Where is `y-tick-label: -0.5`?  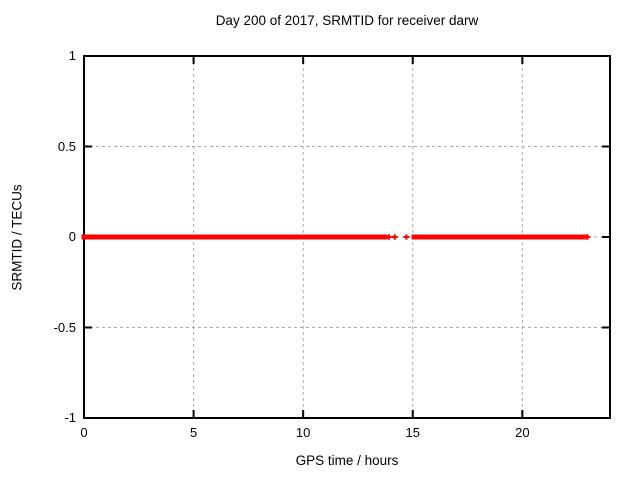
y-tick-label: -0.5 is located at coordinates (64, 327).